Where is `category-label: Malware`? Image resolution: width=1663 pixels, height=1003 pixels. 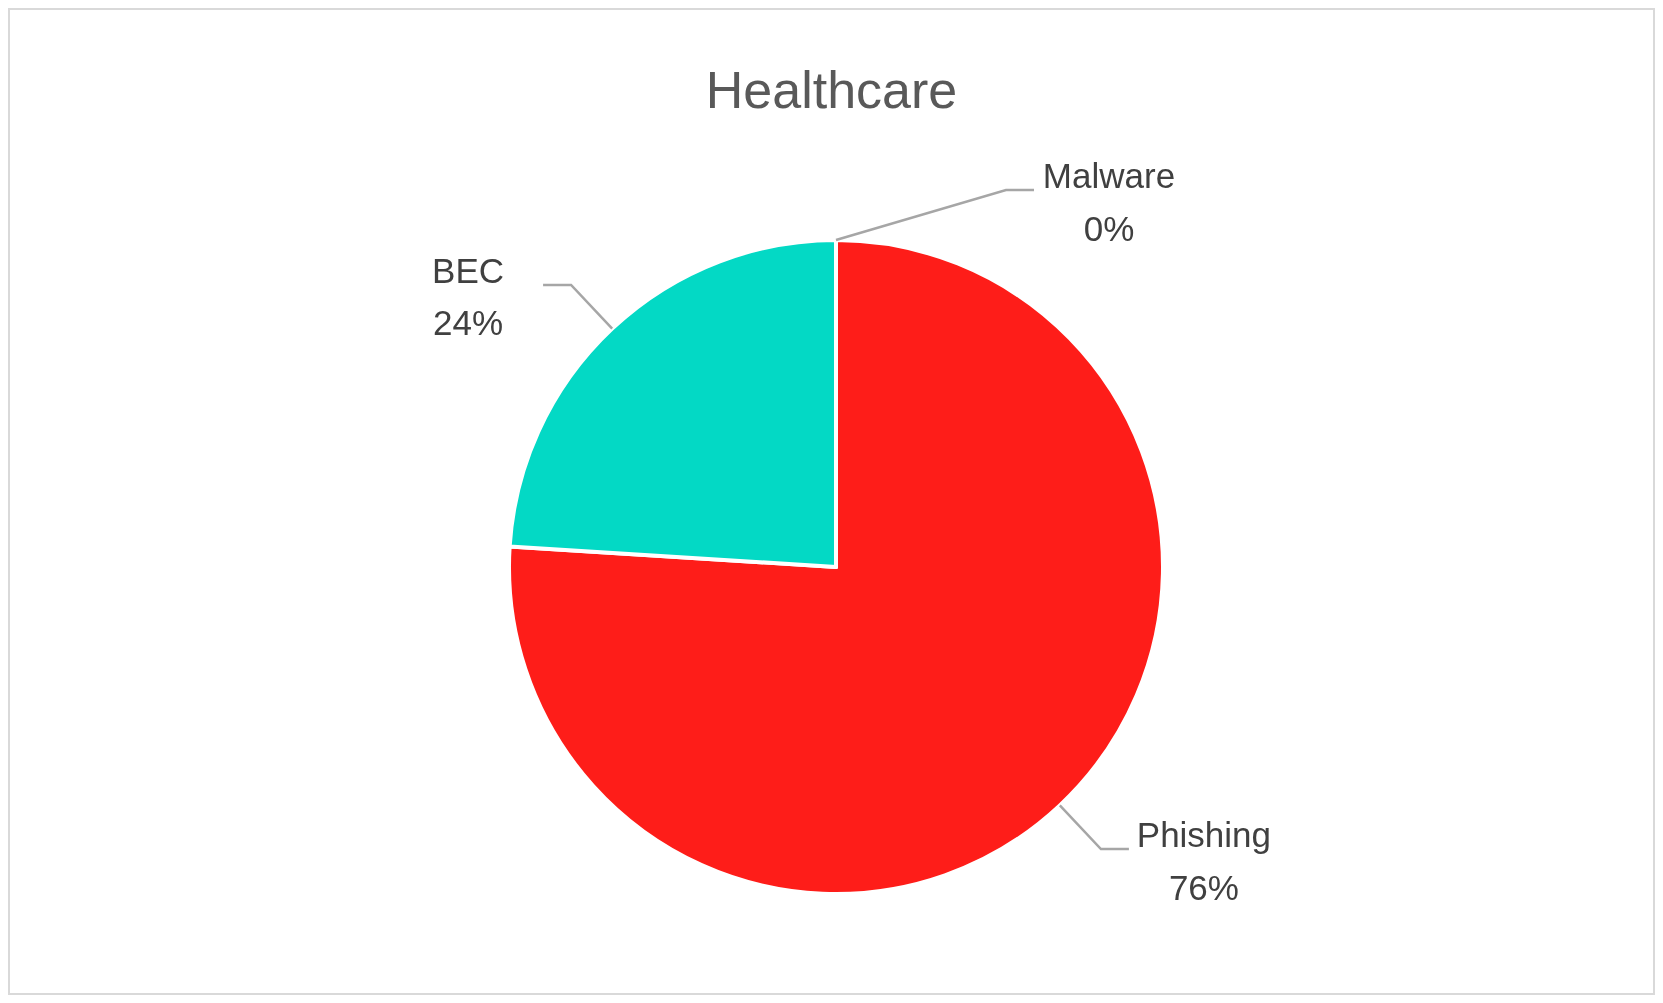 category-label: Malware is located at coordinates (1109, 175).